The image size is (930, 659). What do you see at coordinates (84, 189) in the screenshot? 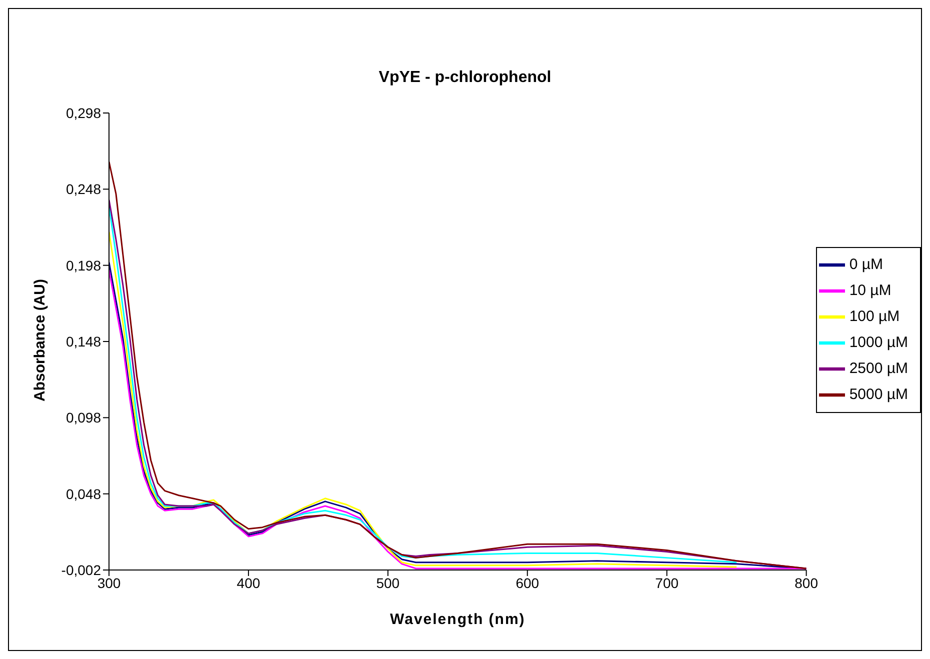
I see `y-tick-label: 0,248` at bounding box center [84, 189].